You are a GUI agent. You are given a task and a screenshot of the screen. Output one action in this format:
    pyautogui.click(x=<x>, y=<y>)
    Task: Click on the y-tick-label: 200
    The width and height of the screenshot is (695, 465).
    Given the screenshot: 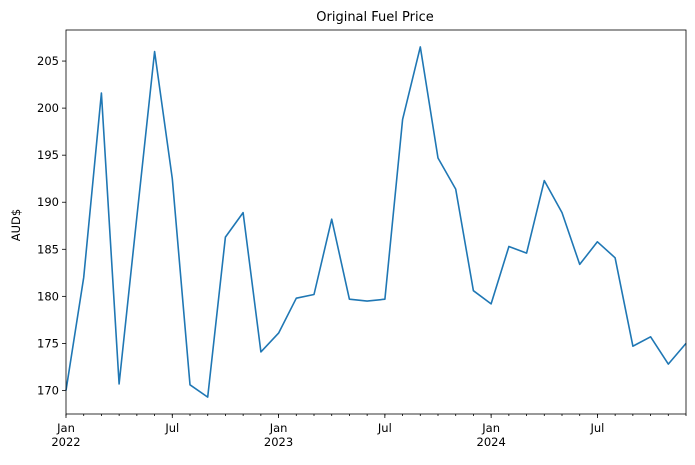 What is the action you would take?
    pyautogui.click(x=48, y=108)
    